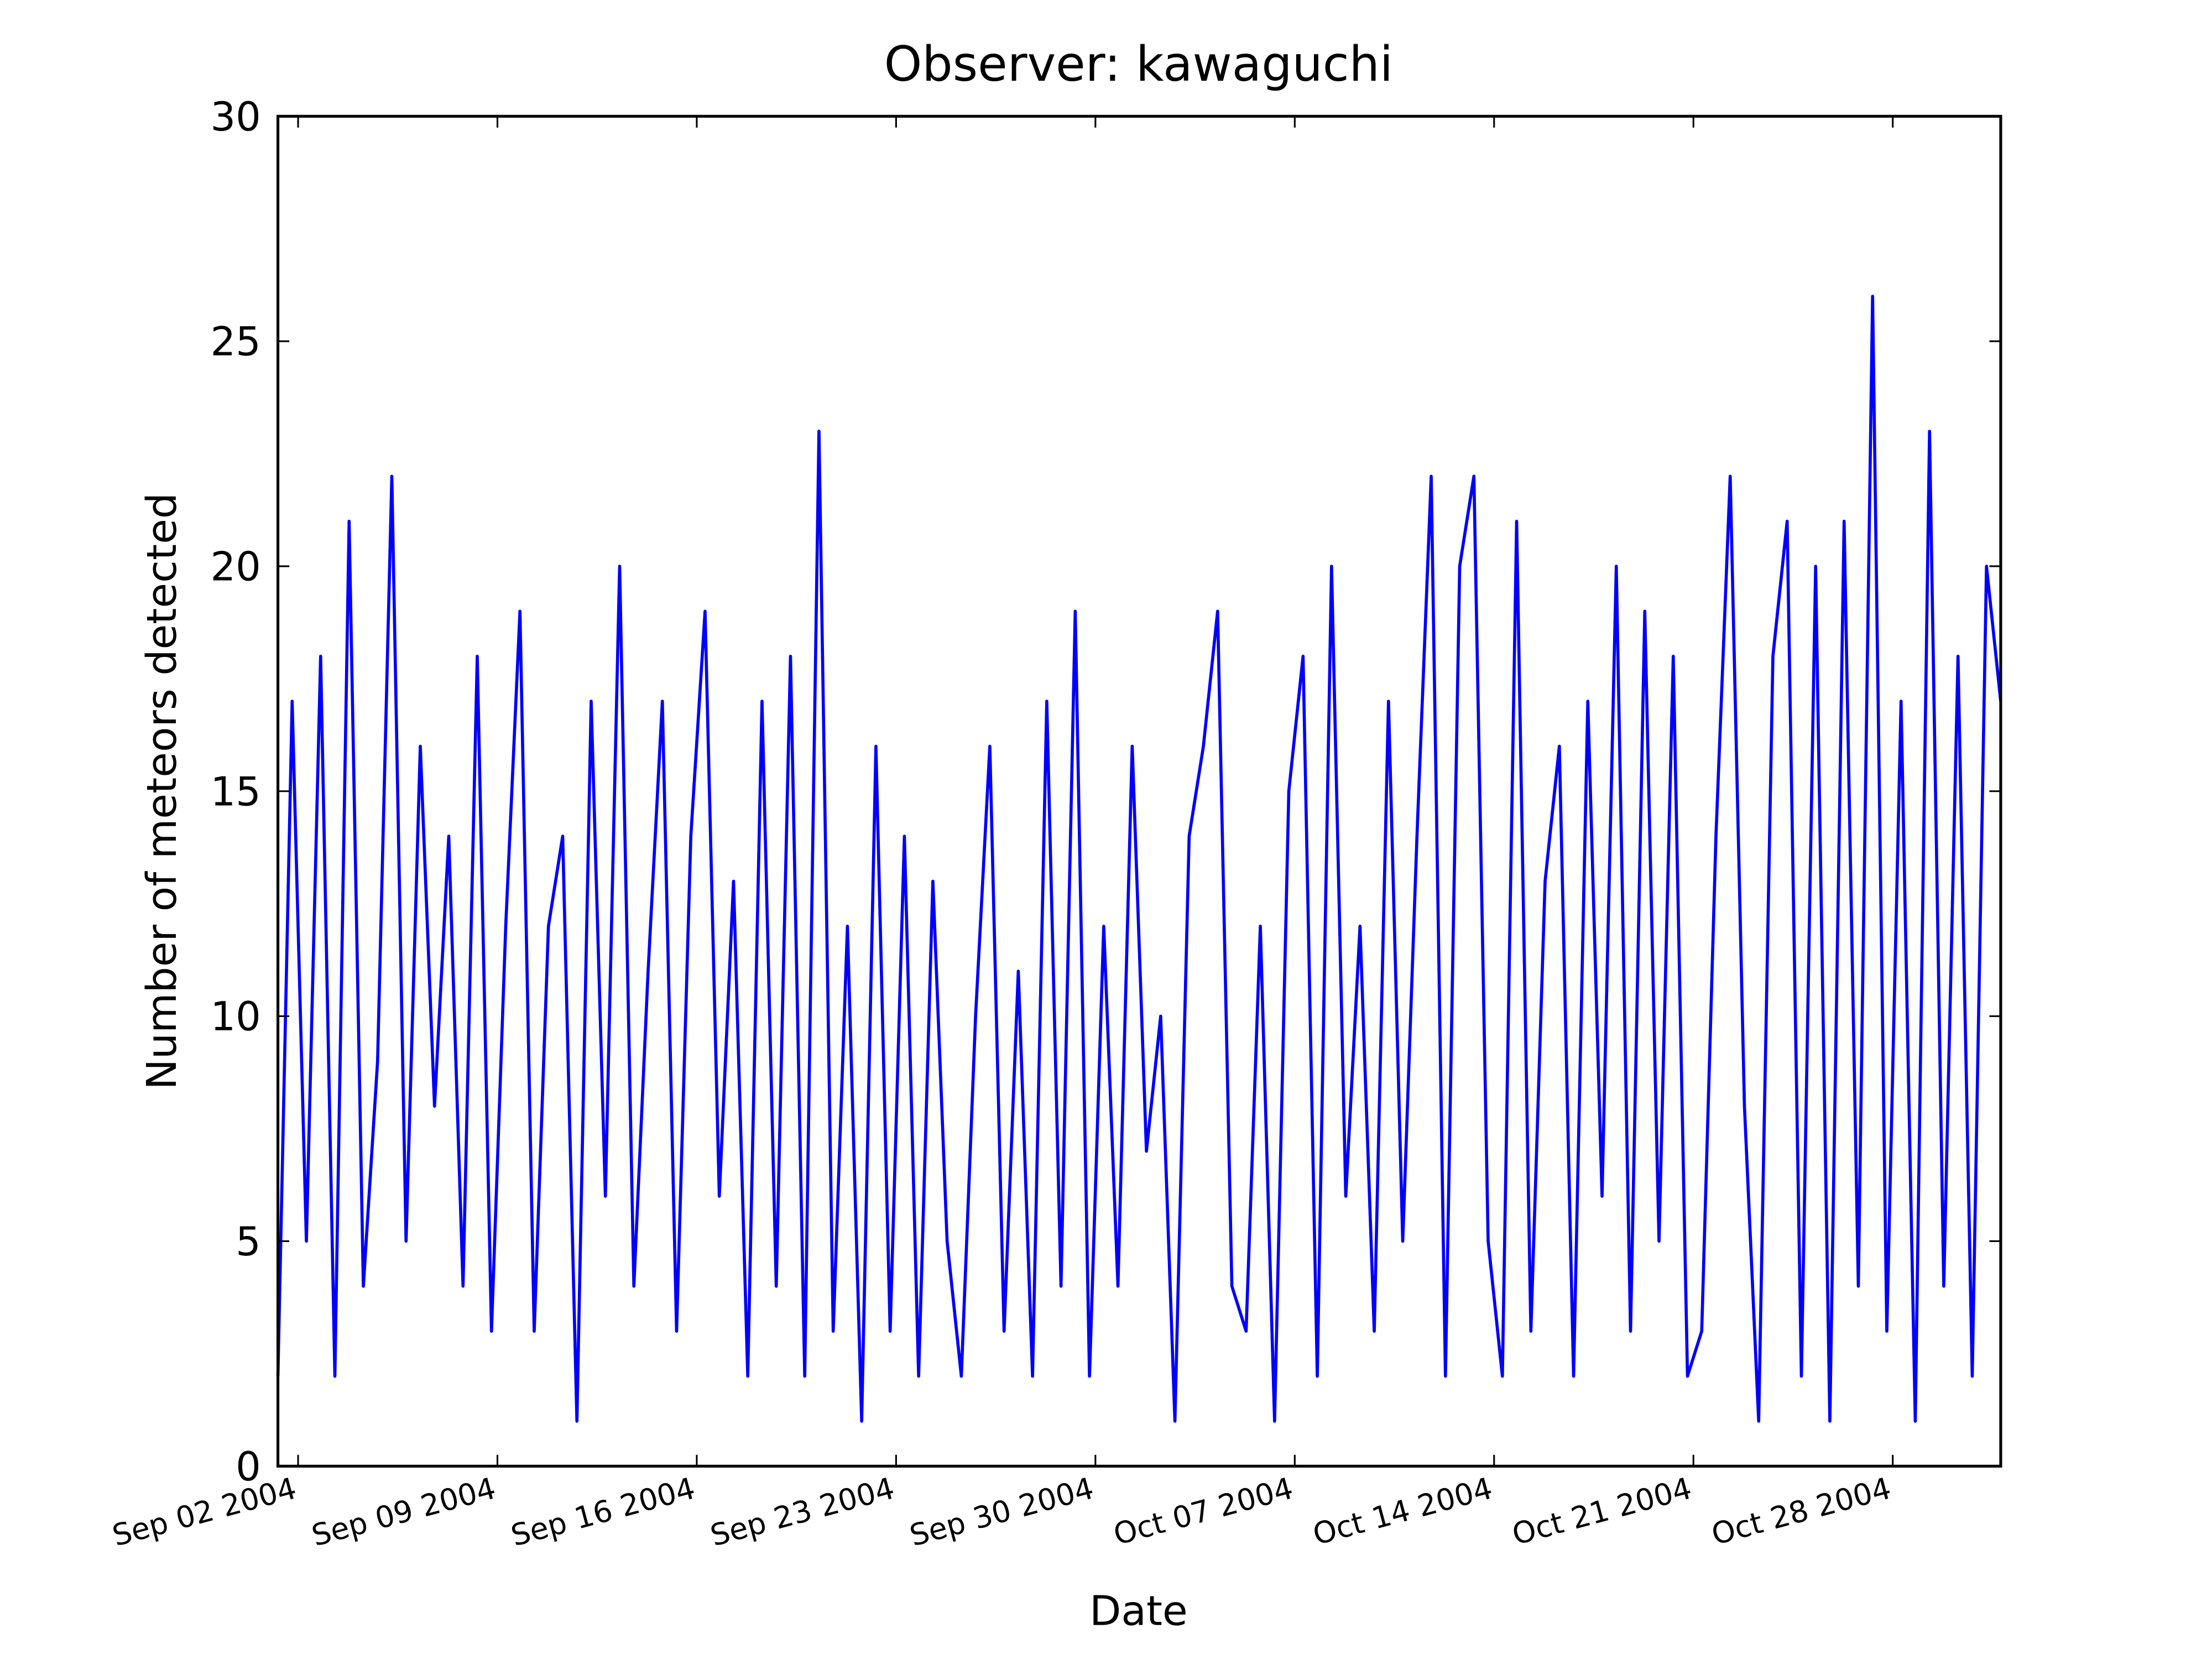 The image size is (2212, 1659). I want to click on y-axis-label: Number of meteors detected, so click(162, 791).